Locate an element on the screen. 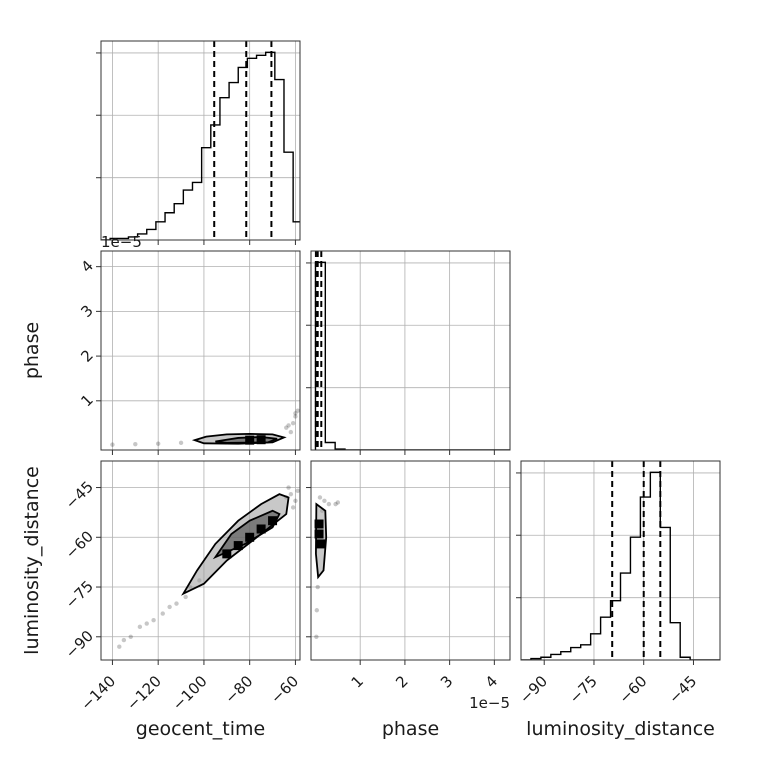  x-tick-label: −120 is located at coordinates (144, 693).